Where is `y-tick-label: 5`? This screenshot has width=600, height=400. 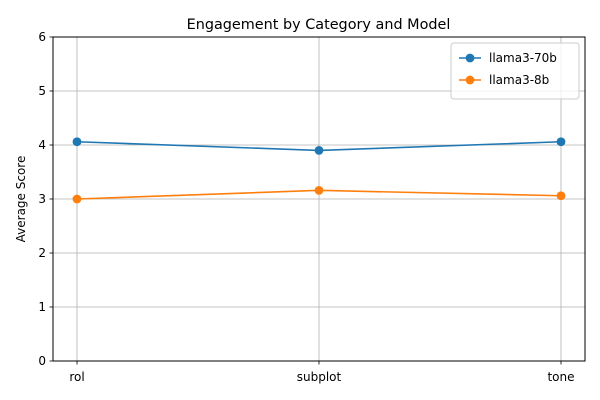 y-tick-label: 5 is located at coordinates (42, 91).